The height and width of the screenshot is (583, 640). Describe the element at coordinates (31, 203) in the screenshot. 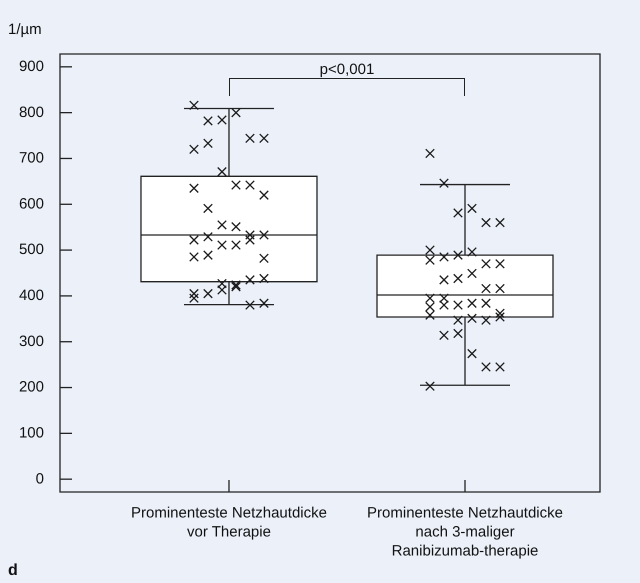

I see `y-tick-label: 600` at that location.